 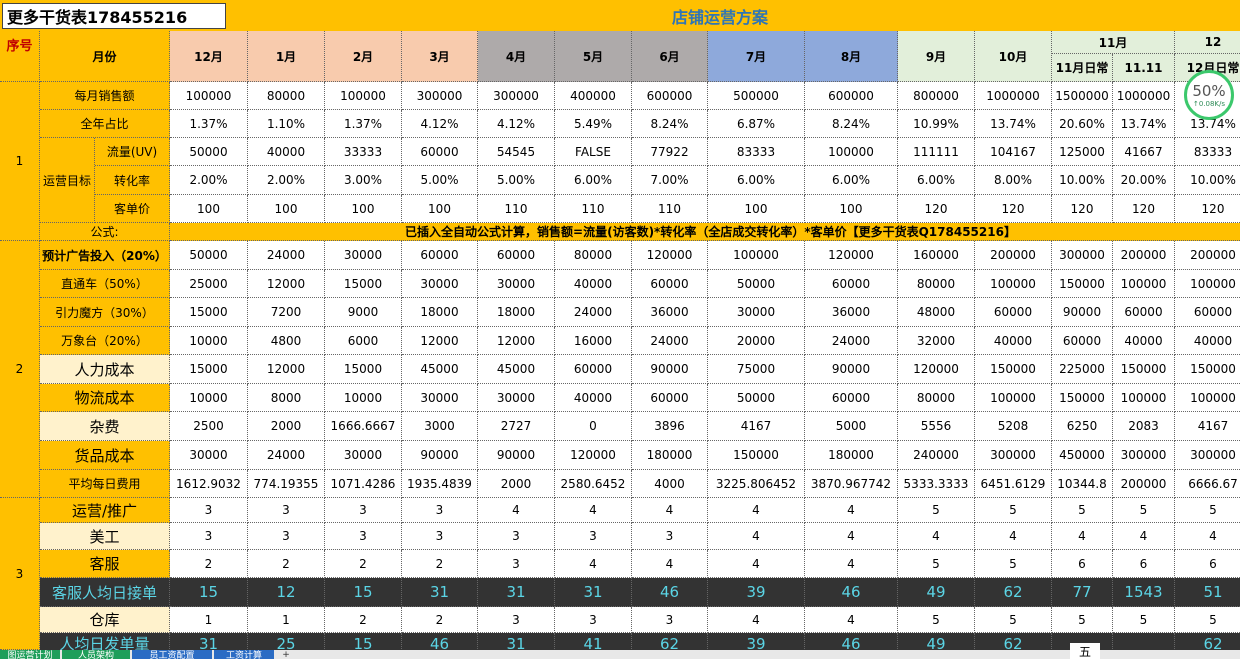 What do you see at coordinates (30, 654) in the screenshot?
I see `sheet-tab: 图运营计划` at bounding box center [30, 654].